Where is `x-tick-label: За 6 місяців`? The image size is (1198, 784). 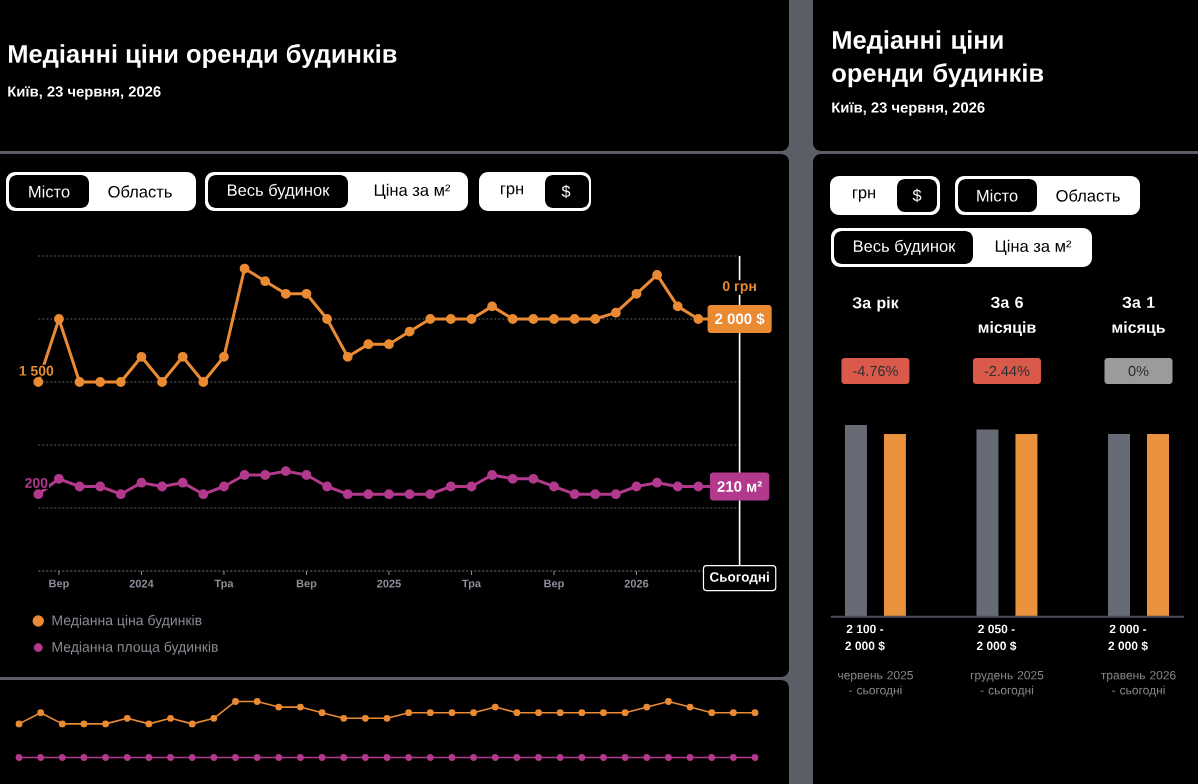 x-tick-label: За 6 місяців is located at coordinates (1007, 316).